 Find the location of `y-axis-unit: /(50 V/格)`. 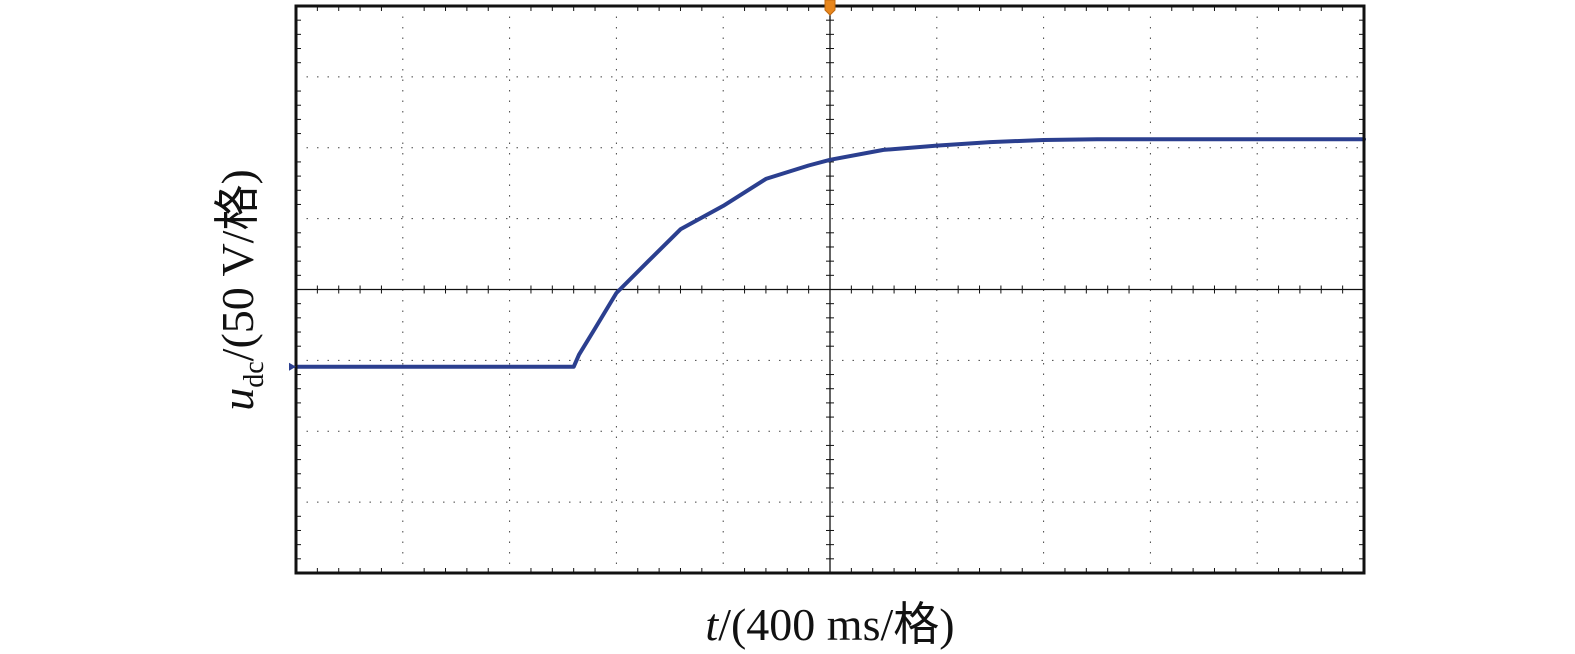

y-axis-unit: /(50 V/格) is located at coordinates (237, 265).